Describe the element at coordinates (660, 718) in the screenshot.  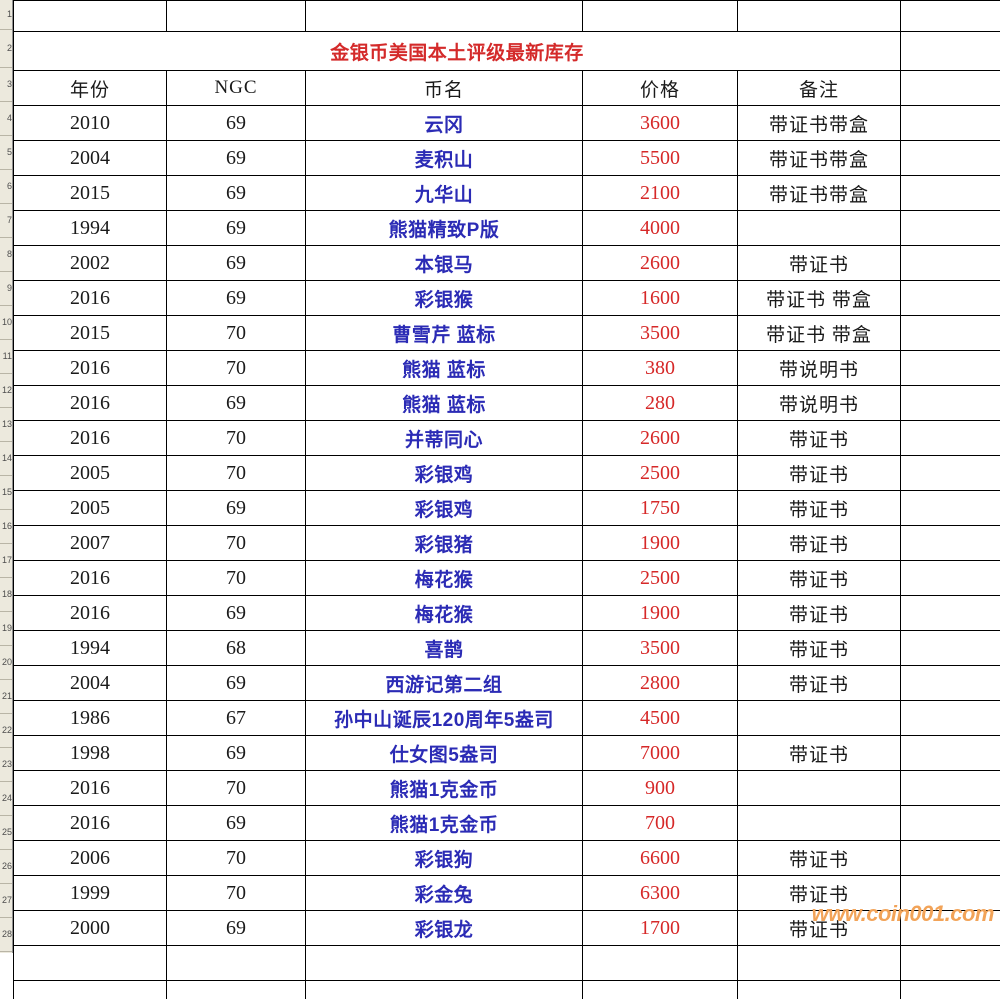
I see `cell-price: 4500` at that location.